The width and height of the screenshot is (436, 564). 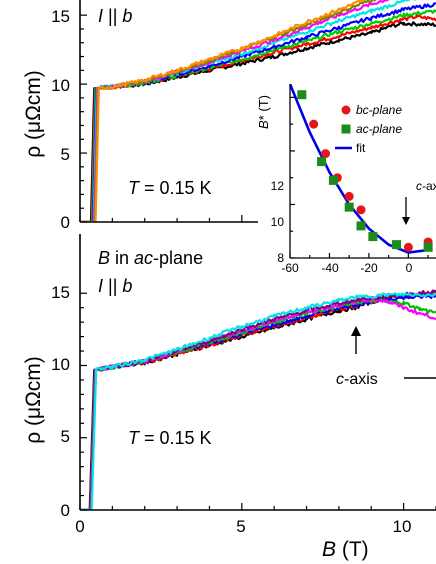 What do you see at coordinates (112, 16) in the screenshot?
I see `top-current-par: ||` at bounding box center [112, 16].